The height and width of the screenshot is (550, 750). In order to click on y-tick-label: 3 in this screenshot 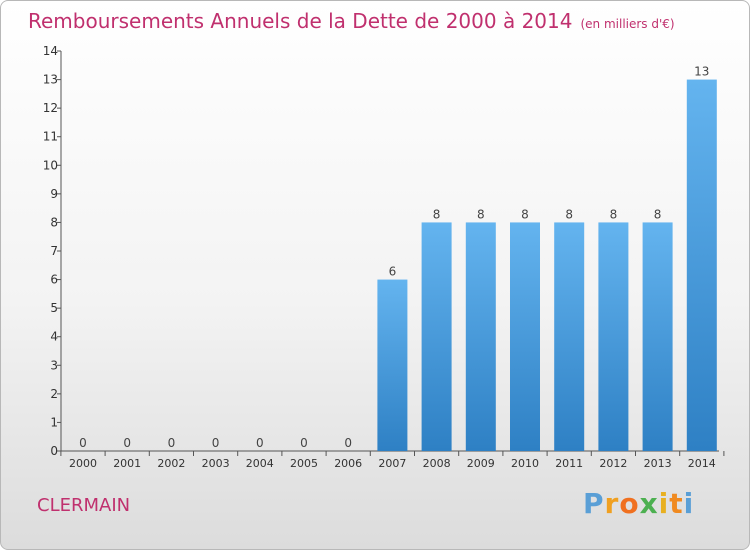, I will do `click(54, 365)`.